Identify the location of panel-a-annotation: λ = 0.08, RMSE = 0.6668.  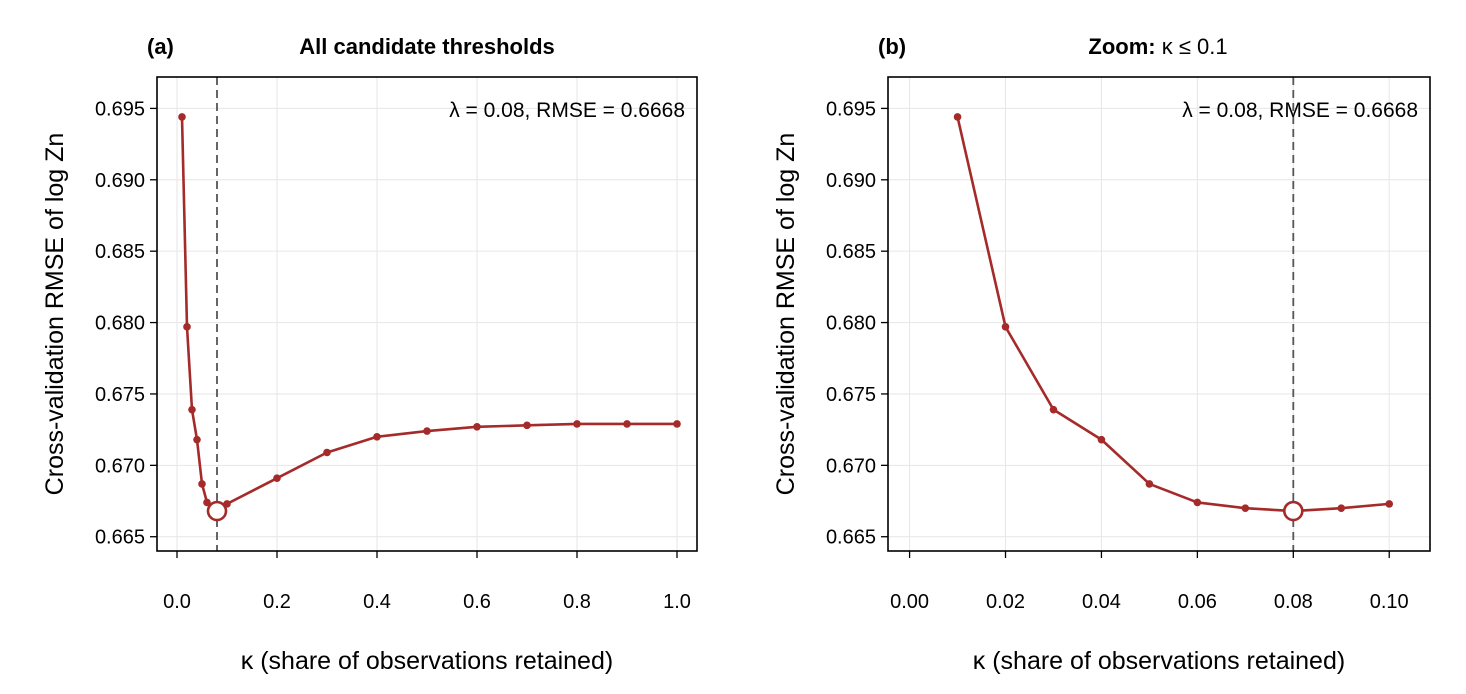
(567, 110).